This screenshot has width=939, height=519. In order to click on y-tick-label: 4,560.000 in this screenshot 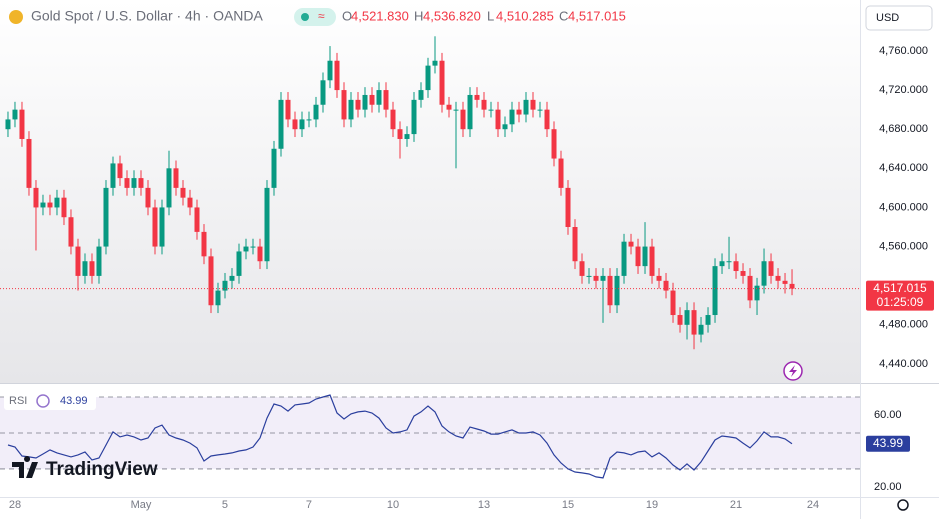, I will do `click(903, 246)`.